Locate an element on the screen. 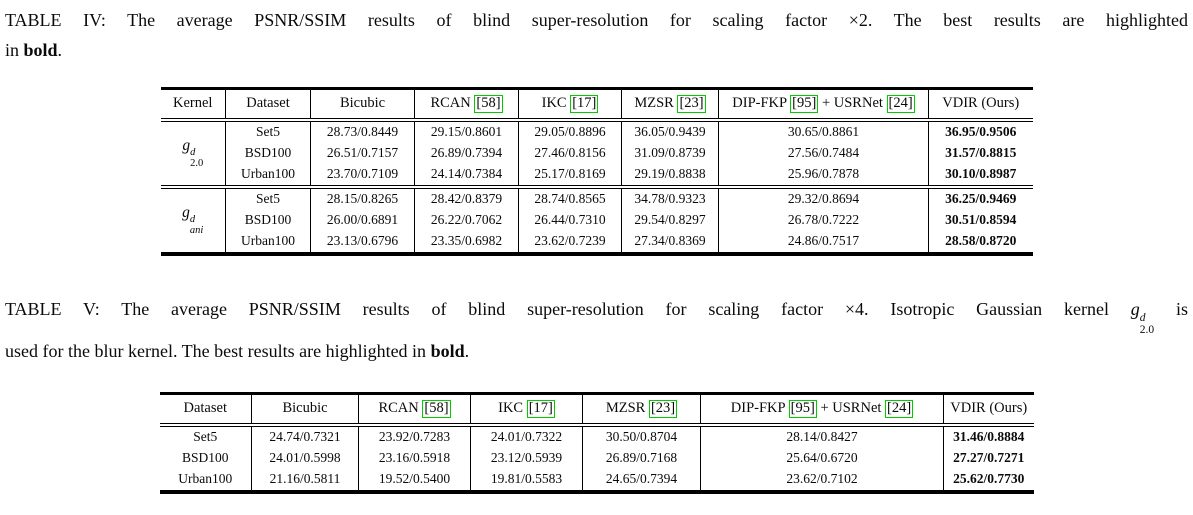 This screenshot has width=1193, height=515. value-cell: 31.09/0.8739 is located at coordinates (670, 153).